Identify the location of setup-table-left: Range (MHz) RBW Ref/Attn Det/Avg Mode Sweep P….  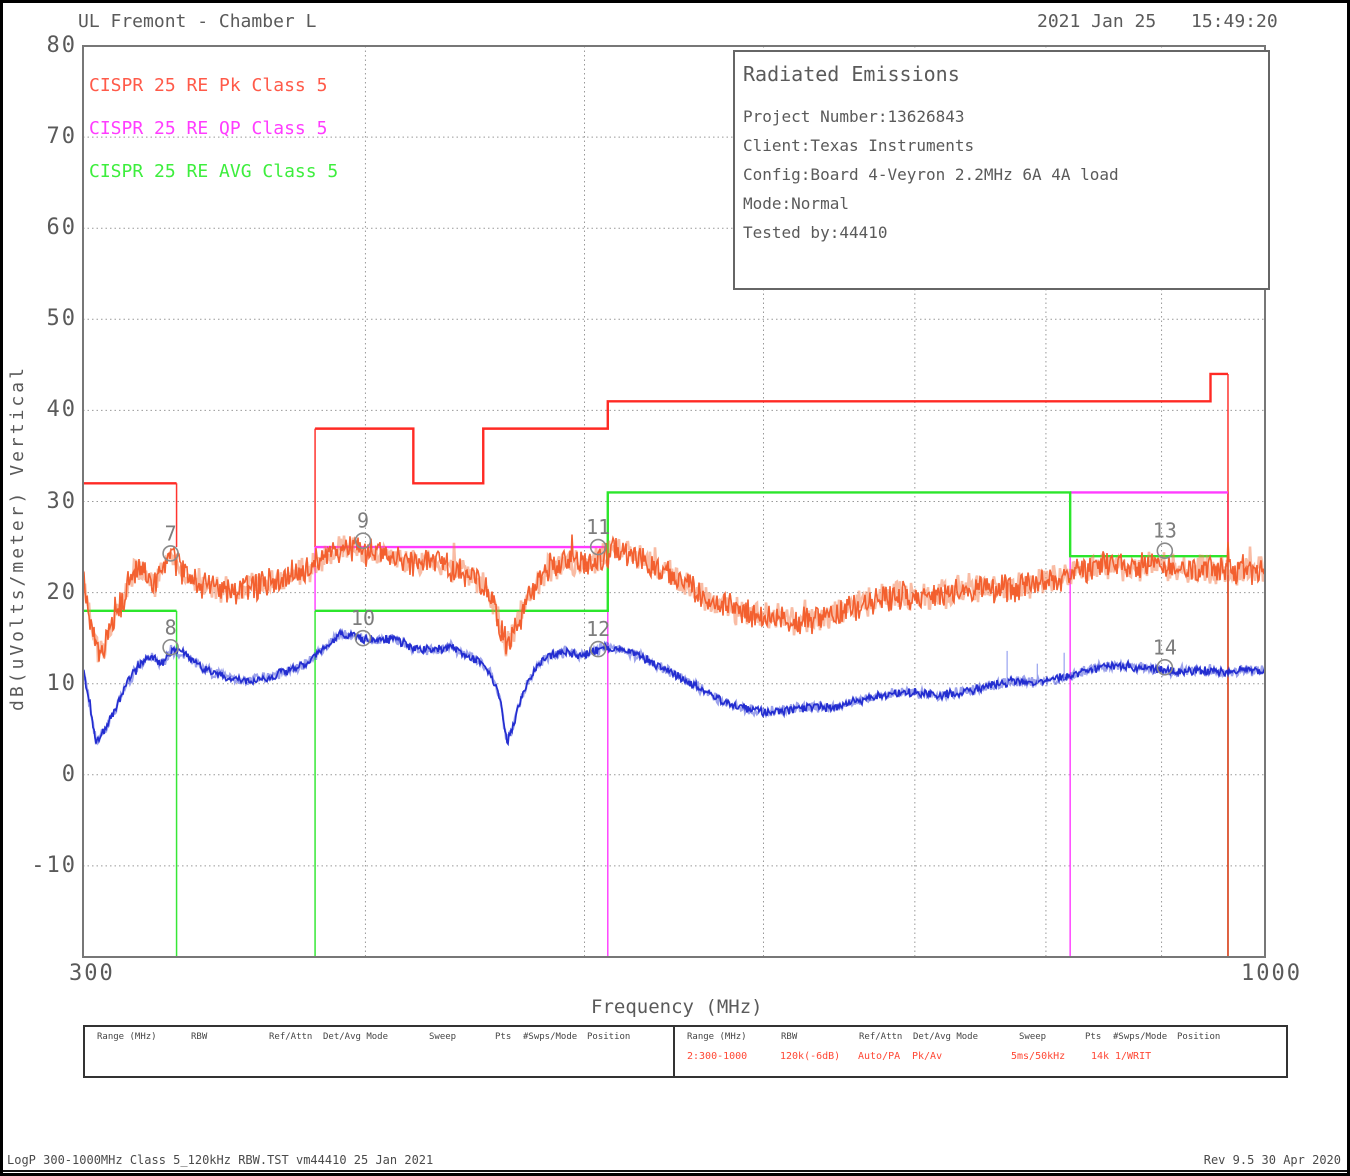
(379, 1051).